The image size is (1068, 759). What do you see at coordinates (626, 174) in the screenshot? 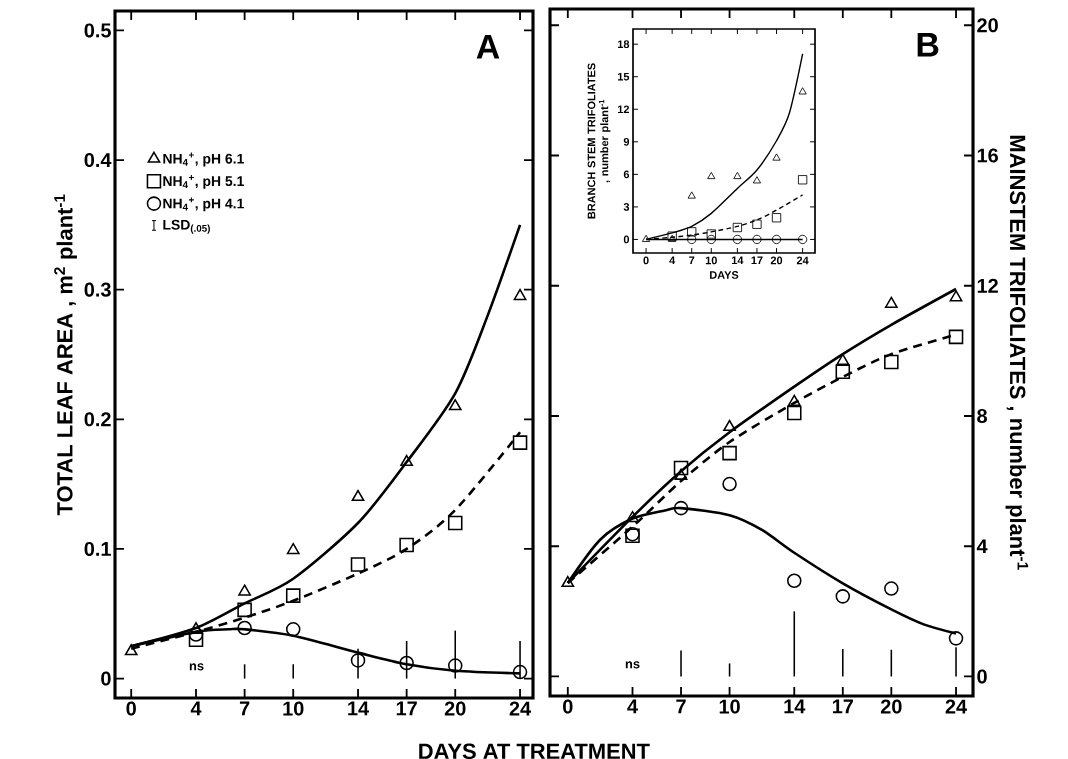
I see `y-tick-label: 6` at bounding box center [626, 174].